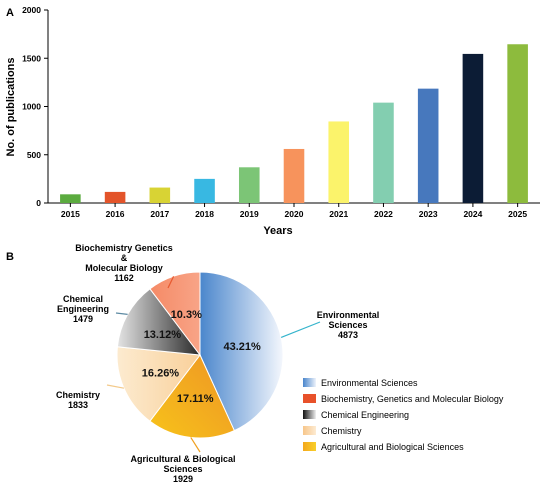 The image size is (550, 491). I want to click on y-tick-labels: 0 500 1000 1500 2000, so click(31, 106).